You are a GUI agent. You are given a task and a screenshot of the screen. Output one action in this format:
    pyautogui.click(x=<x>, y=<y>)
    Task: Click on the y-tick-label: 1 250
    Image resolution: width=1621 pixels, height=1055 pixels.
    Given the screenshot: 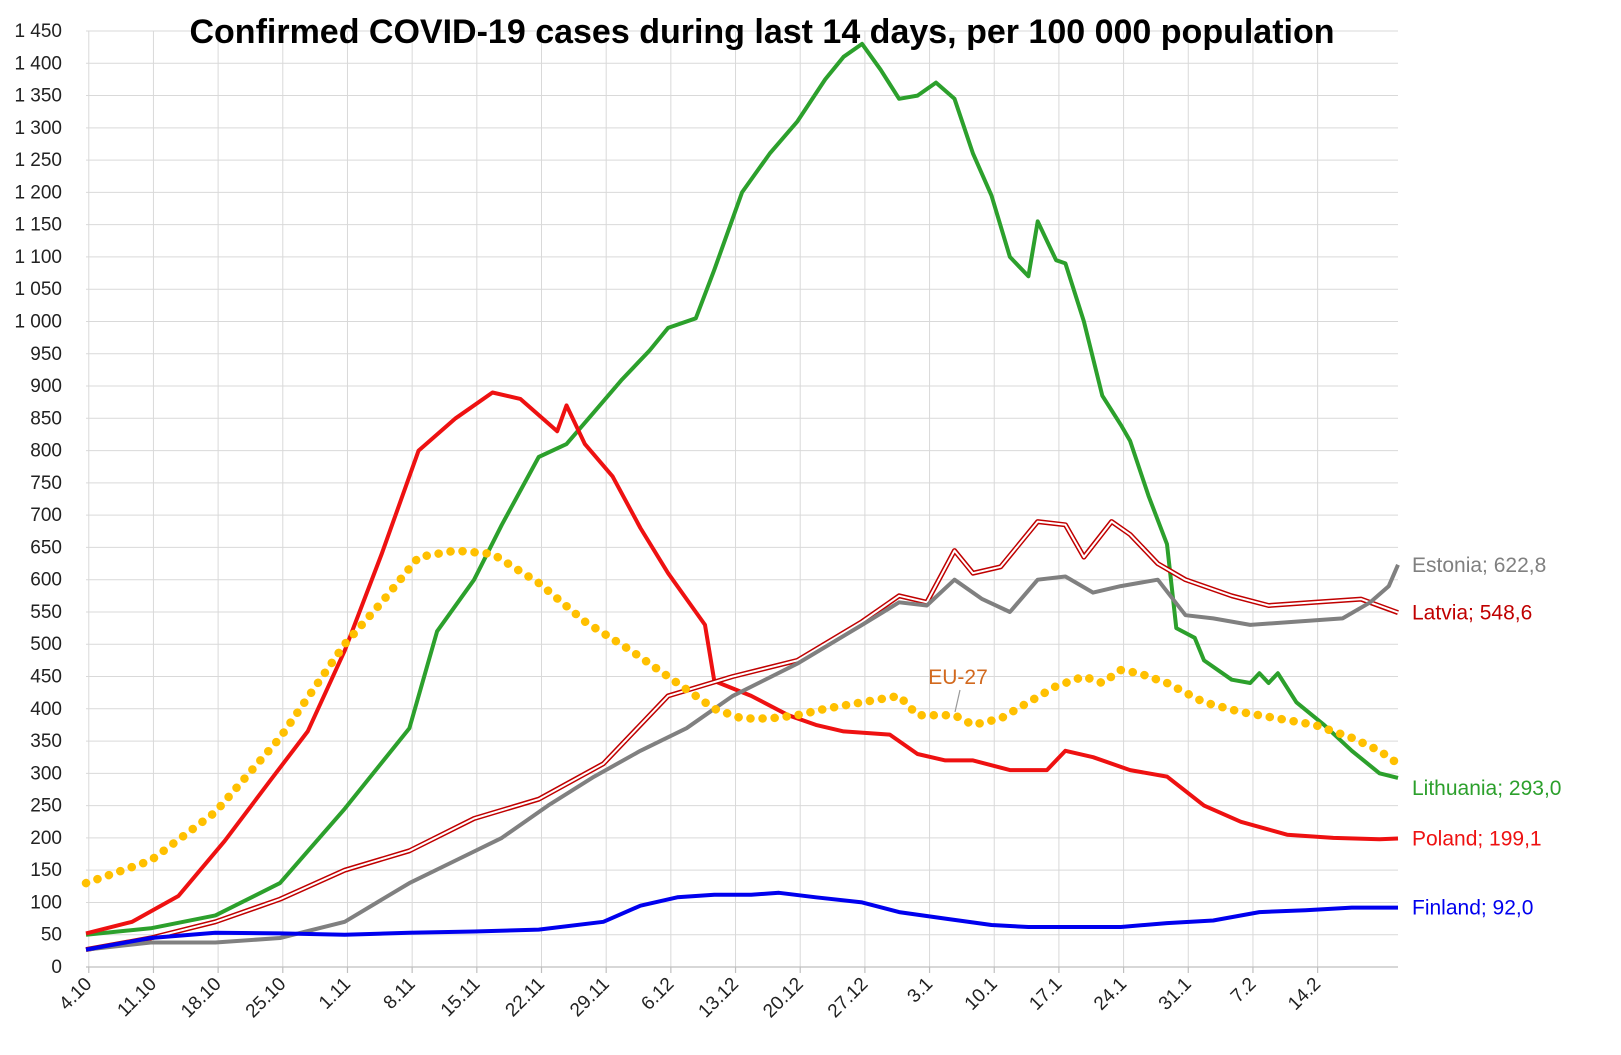 What is the action you would take?
    pyautogui.click(x=38, y=160)
    